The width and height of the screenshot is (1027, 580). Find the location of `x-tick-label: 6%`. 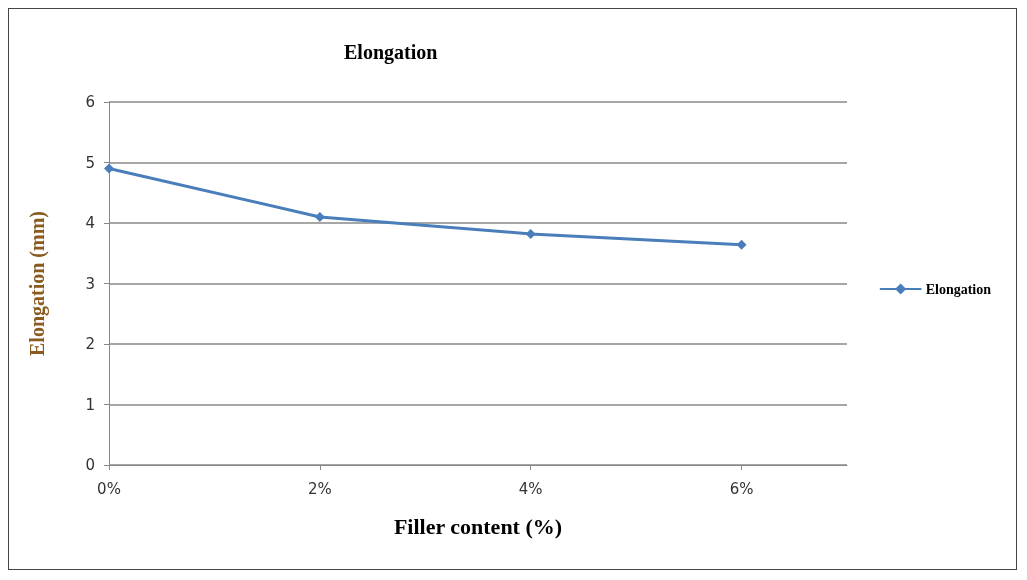

x-tick-label: 6% is located at coordinates (741, 488).